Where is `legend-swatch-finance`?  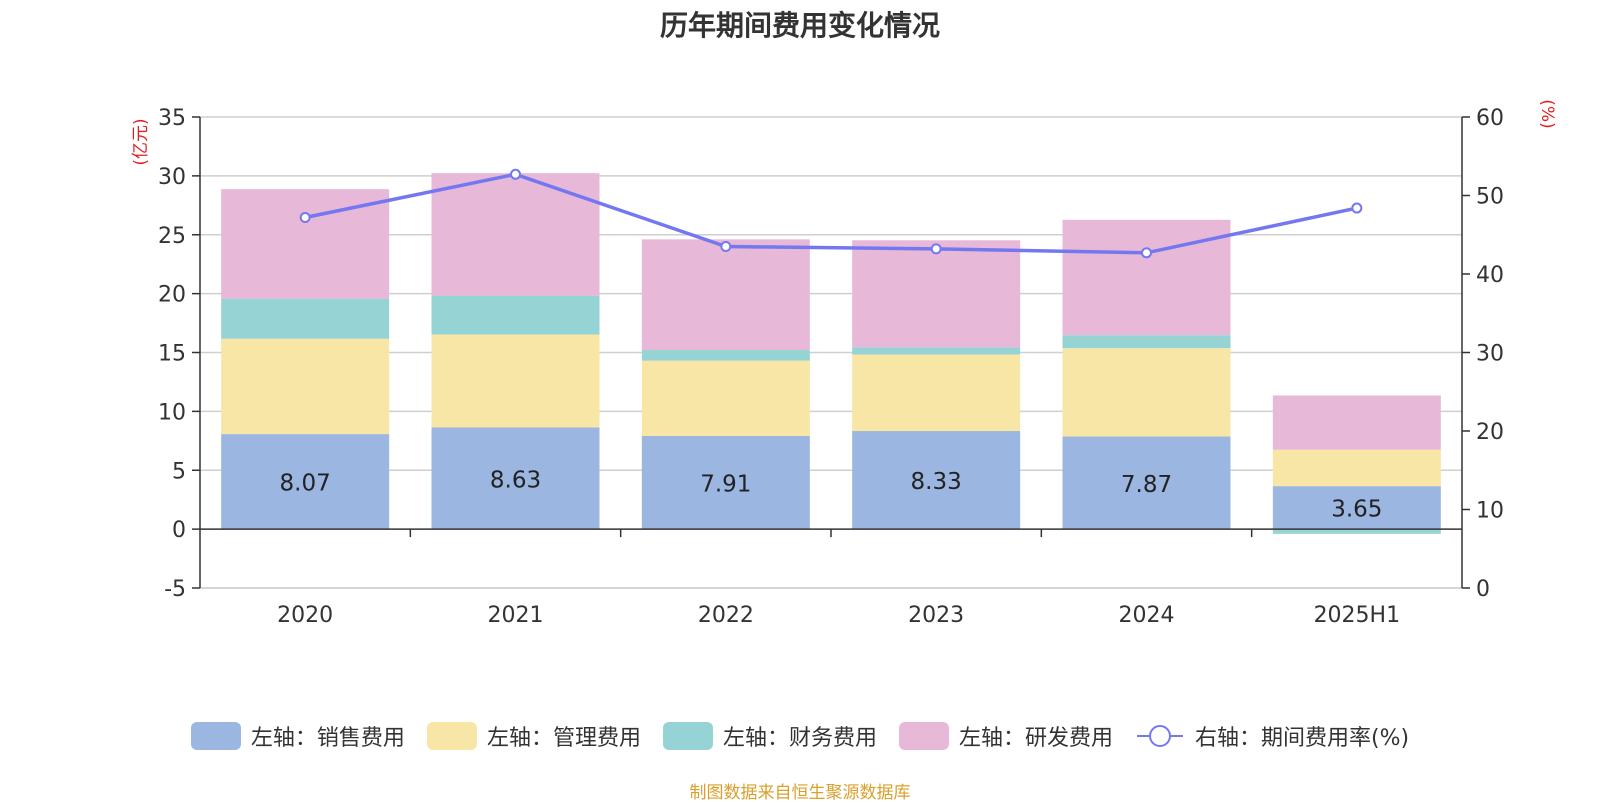 legend-swatch-finance is located at coordinates (687, 736).